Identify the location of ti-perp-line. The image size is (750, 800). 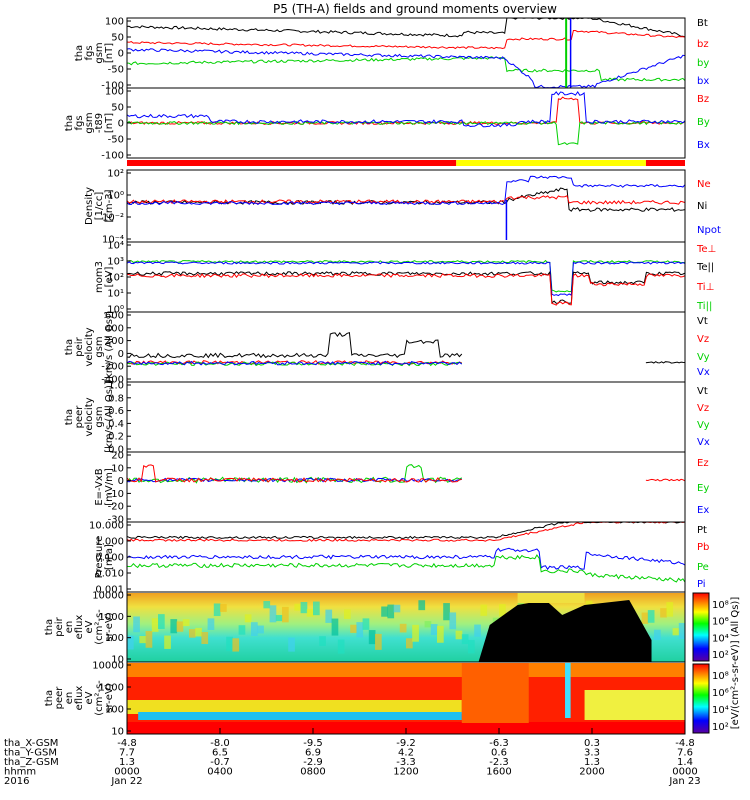
(406, 279).